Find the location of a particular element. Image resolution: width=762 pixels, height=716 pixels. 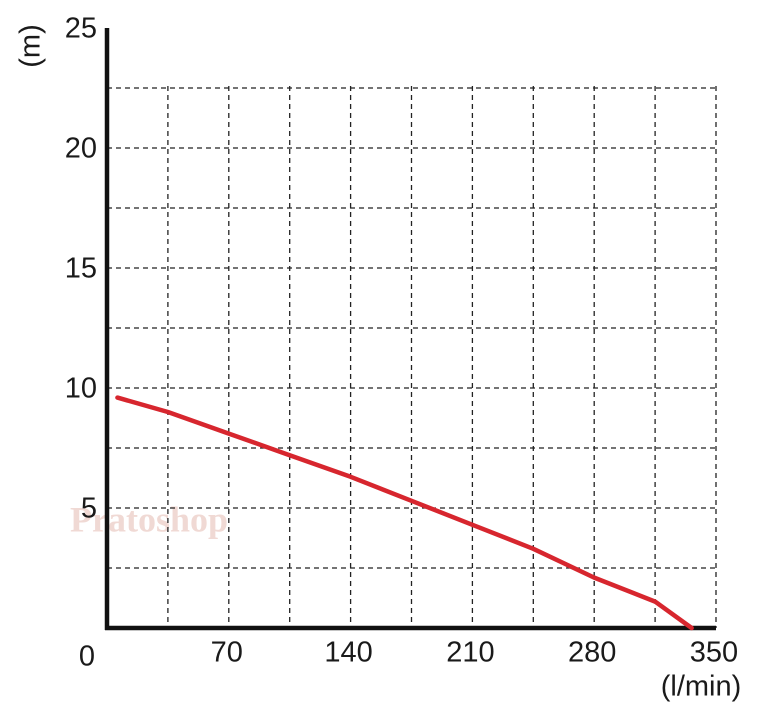

y-tick-label: 20 is located at coordinates (81, 149).